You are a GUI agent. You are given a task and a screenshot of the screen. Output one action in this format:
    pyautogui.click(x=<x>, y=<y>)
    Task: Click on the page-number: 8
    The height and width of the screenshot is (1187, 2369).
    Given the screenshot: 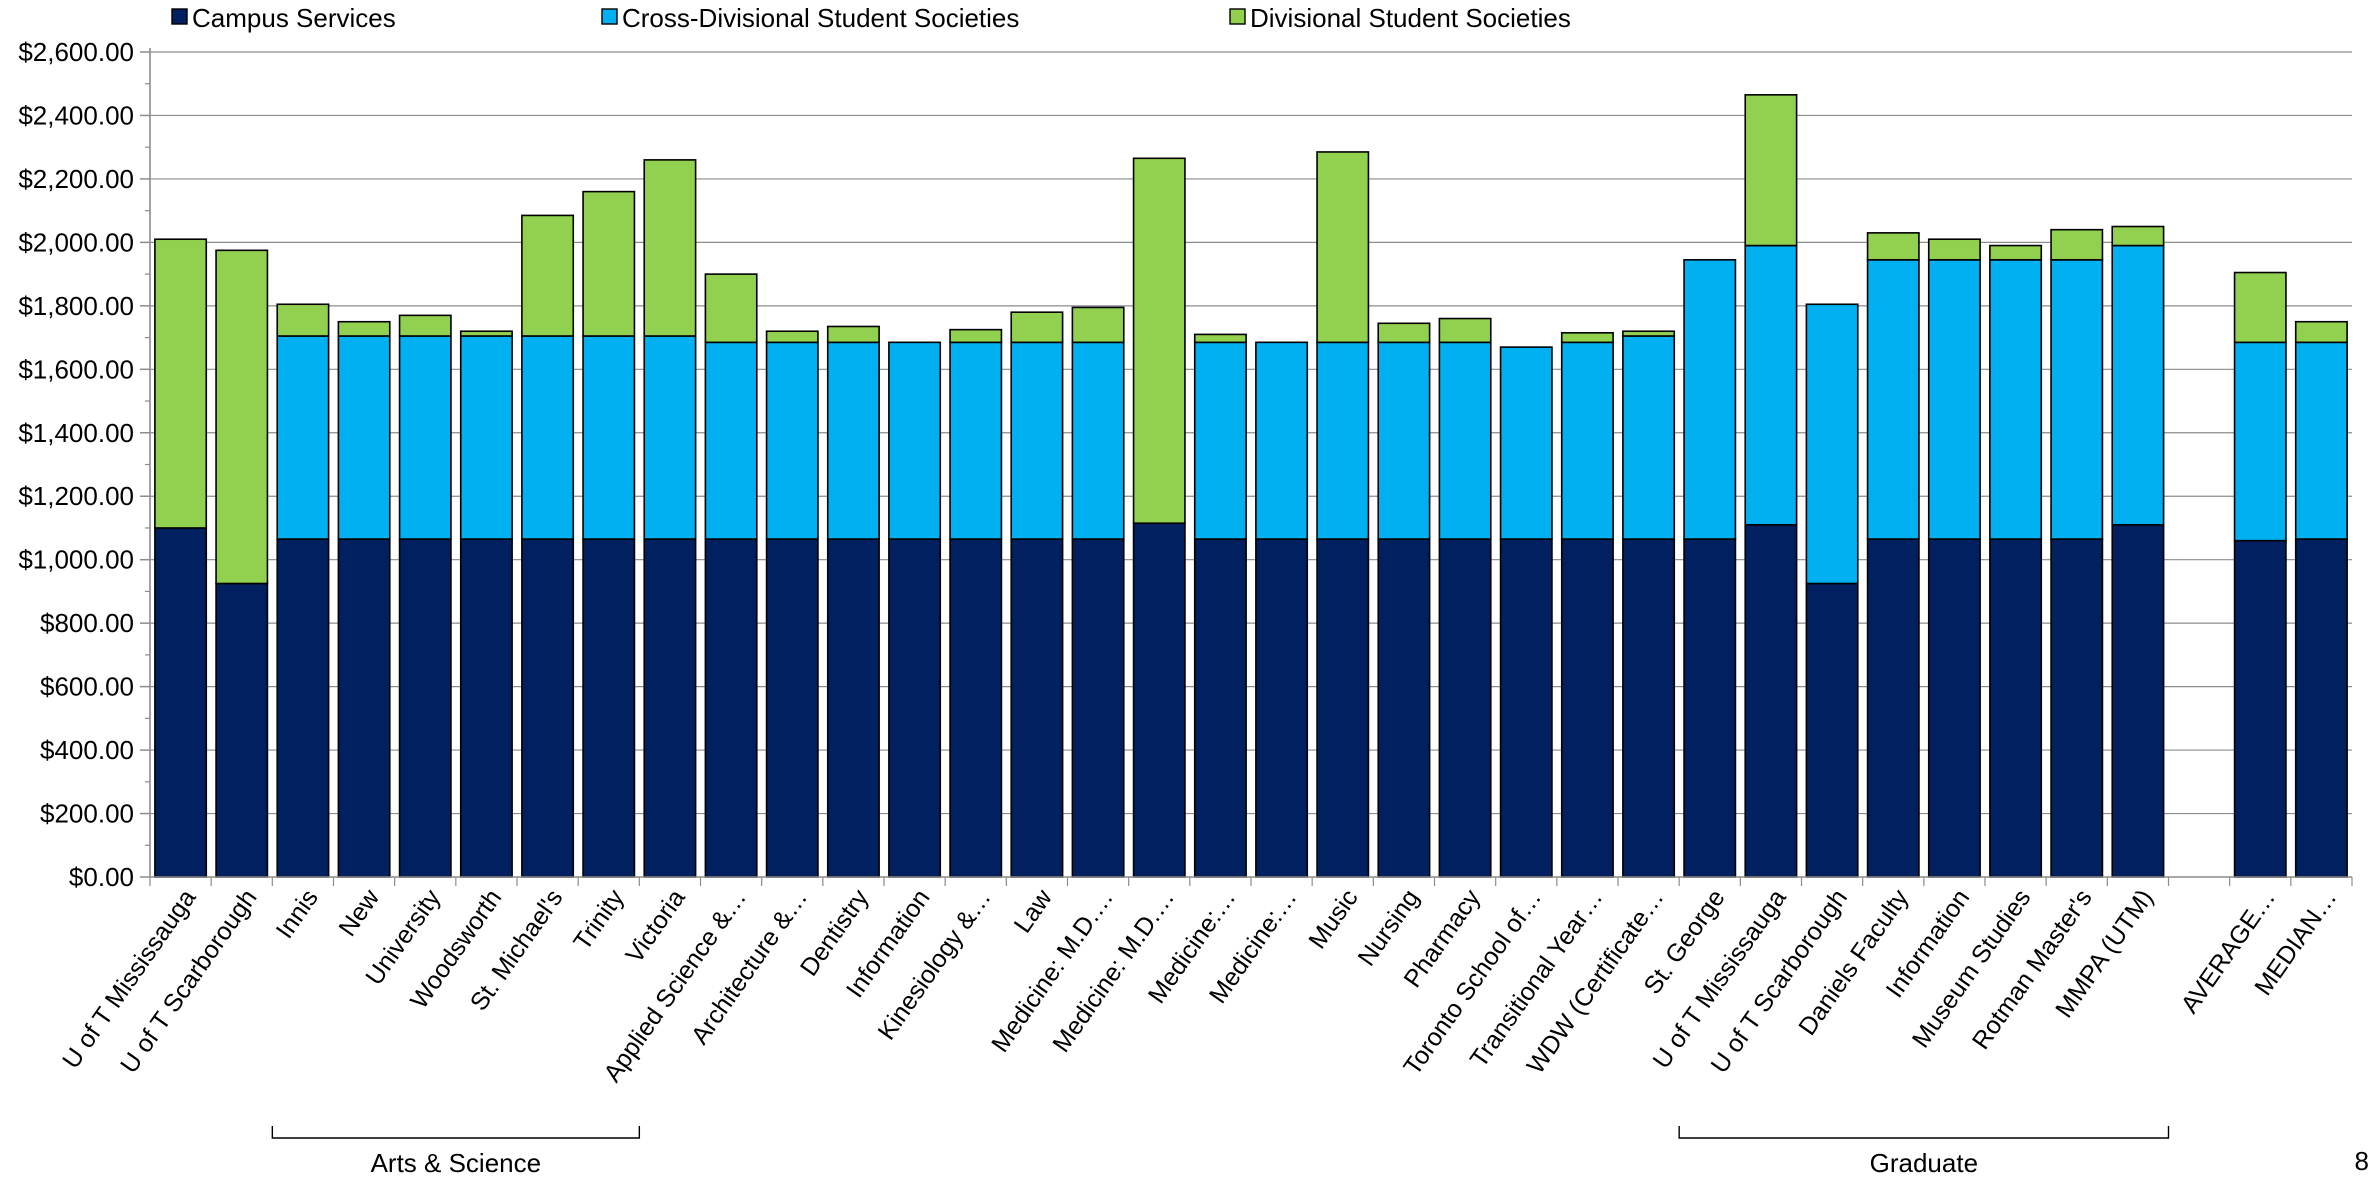 What is the action you would take?
    pyautogui.click(x=2362, y=1161)
    